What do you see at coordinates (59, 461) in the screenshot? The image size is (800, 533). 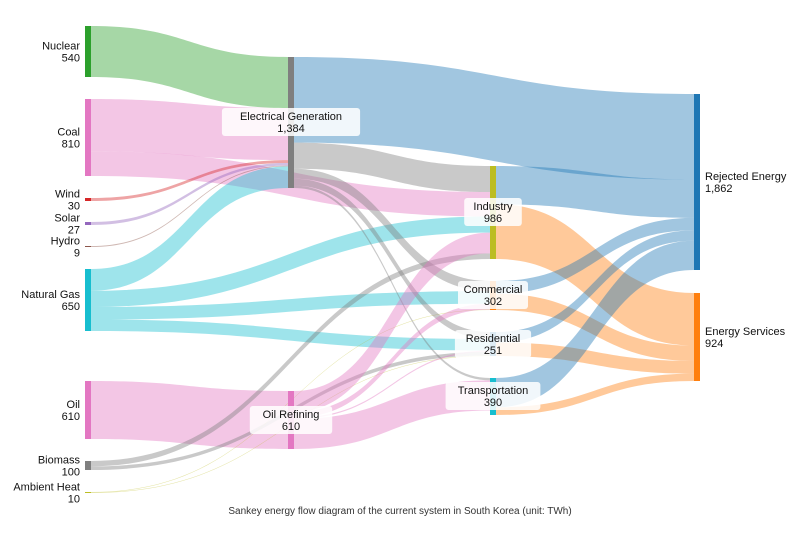 I see `node-name-biomass: Biomass` at bounding box center [59, 461].